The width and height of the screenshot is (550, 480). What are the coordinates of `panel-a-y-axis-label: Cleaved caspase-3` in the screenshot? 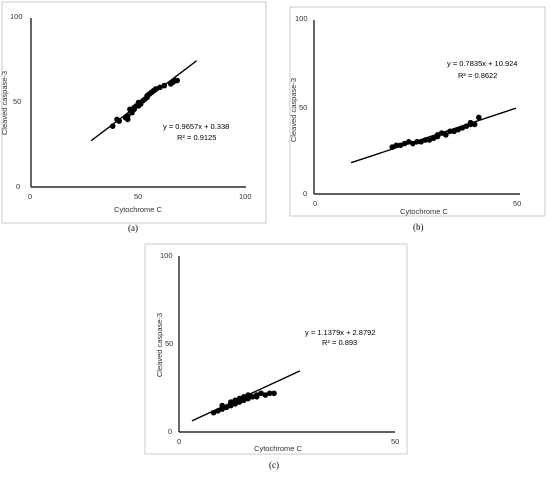 It's located at (4, 103).